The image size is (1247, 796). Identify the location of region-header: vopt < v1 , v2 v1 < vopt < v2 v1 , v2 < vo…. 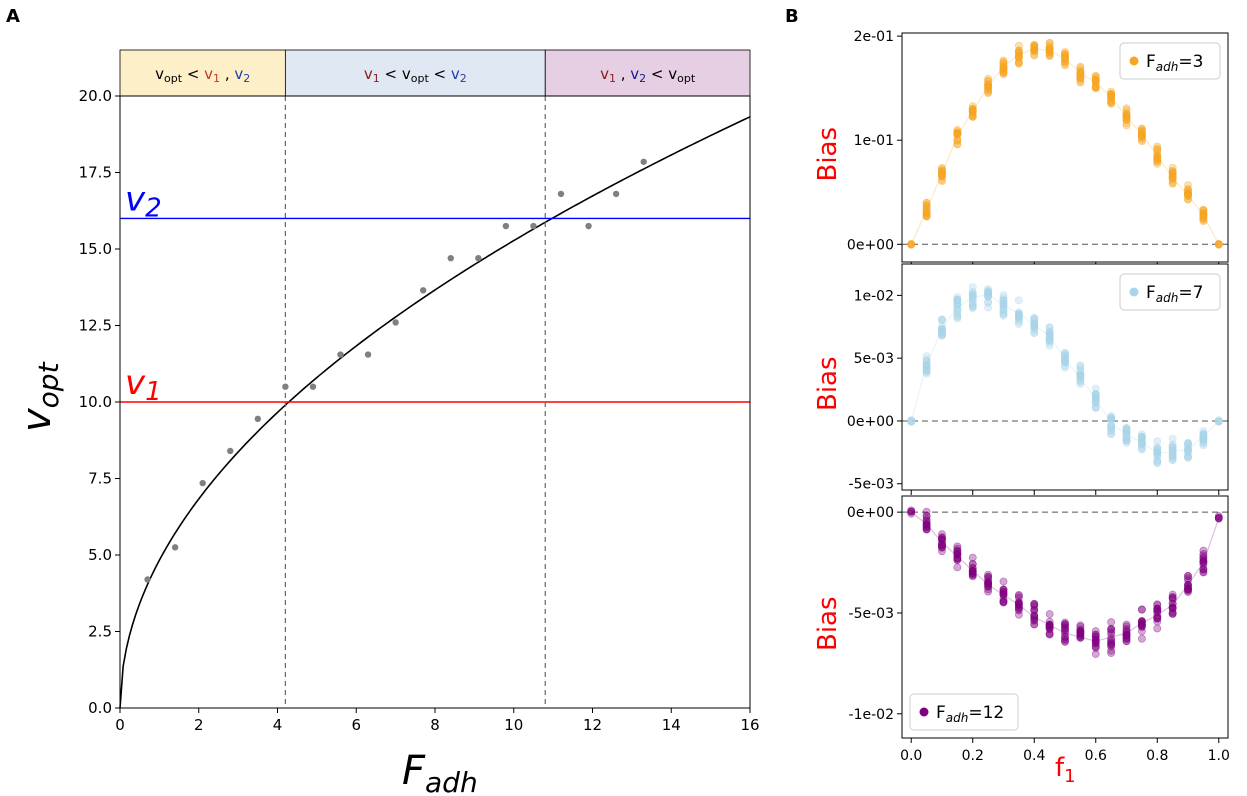
(435, 73).